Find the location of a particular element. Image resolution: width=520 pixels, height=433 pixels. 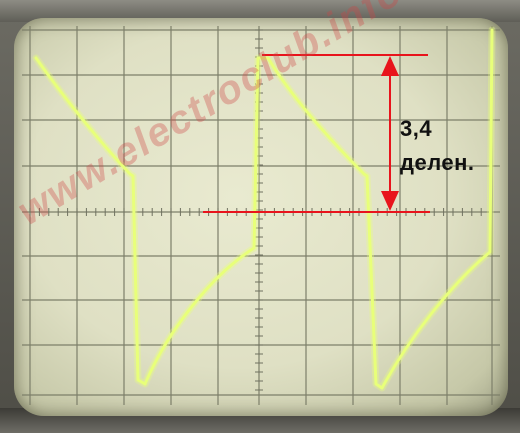

amplitude-value-label: 3,4 is located at coordinates (416, 129).